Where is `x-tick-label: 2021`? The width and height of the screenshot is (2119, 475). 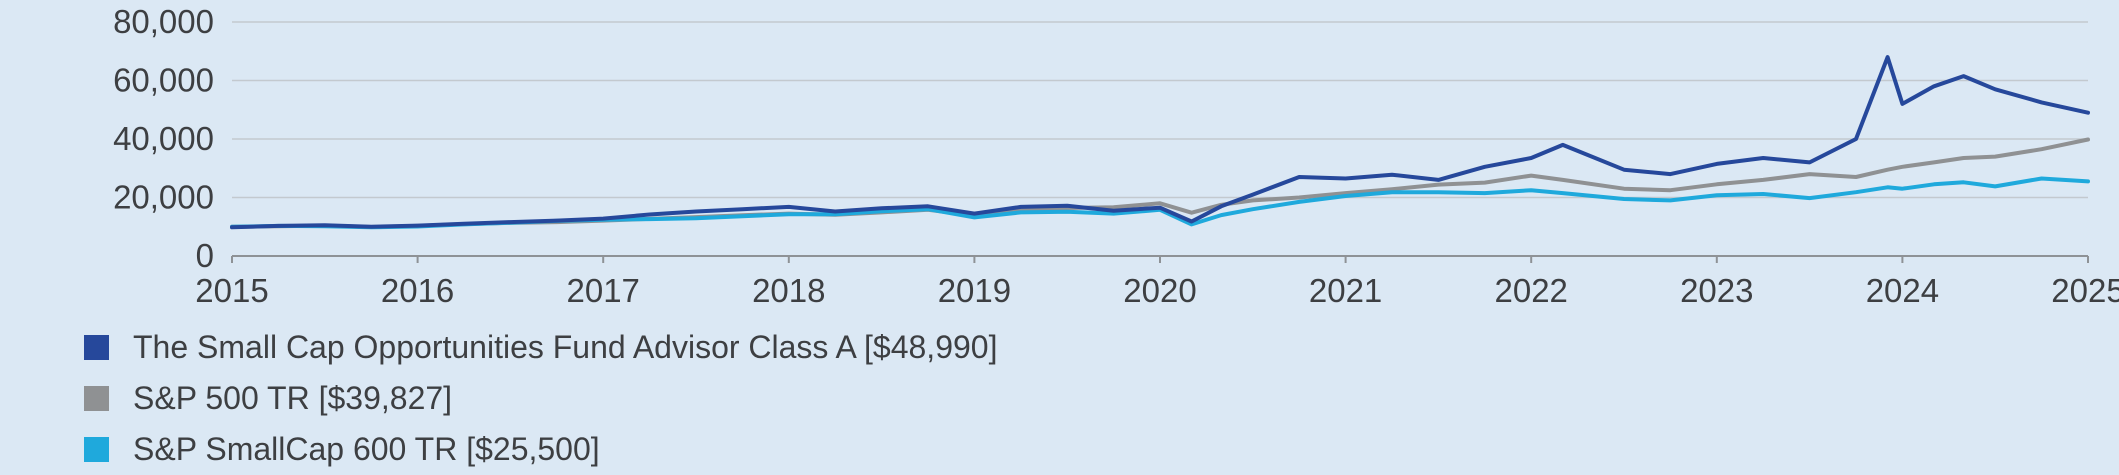
x-tick-label: 2021 is located at coordinates (1345, 290).